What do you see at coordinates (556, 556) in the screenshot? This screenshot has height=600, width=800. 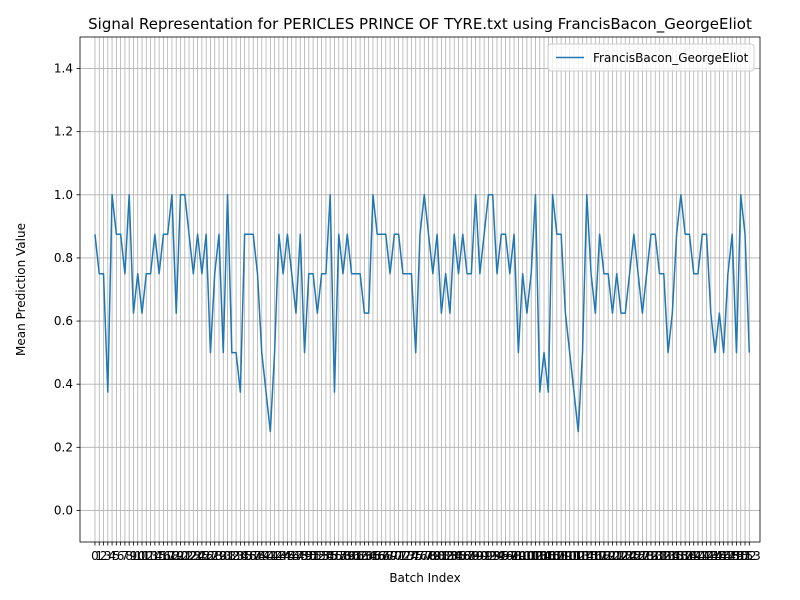 I see `x-tick-label: 108` at bounding box center [556, 556].